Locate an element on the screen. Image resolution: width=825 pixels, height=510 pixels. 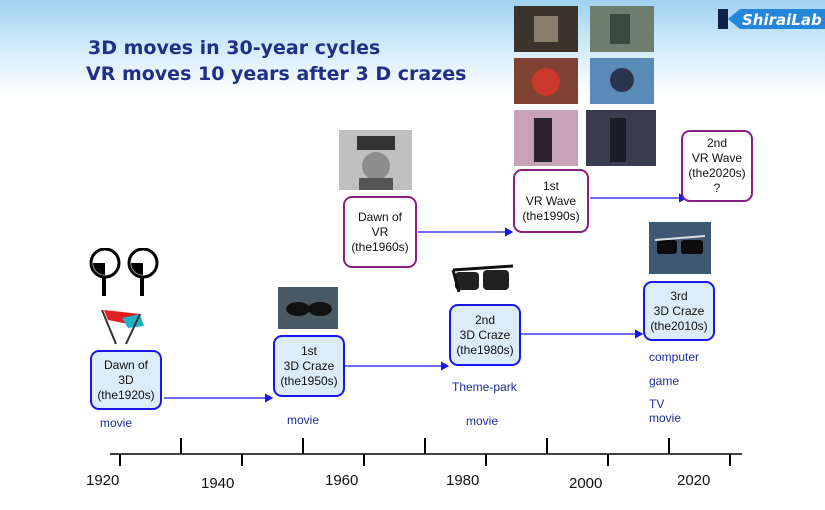
slide-title-line1: 3D moves in 30-year cycles is located at coordinates (234, 48).